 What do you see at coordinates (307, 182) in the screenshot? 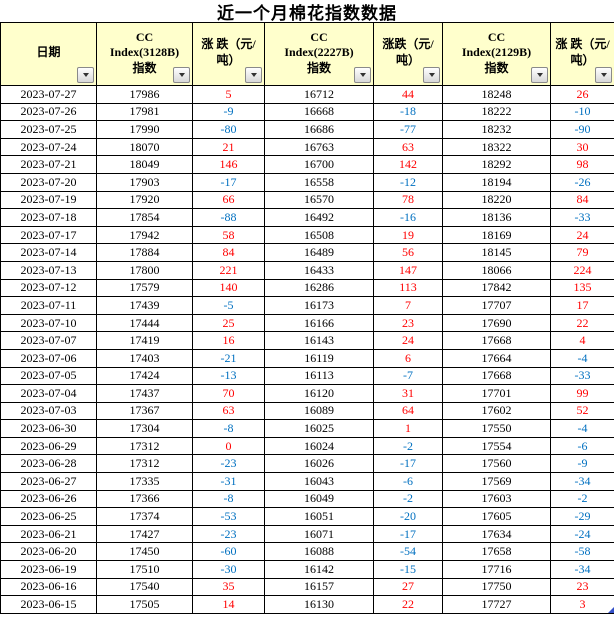
I see `table-row: 2023-07-20 17903 -17 16558 -12 18194 -26` at bounding box center [307, 182].